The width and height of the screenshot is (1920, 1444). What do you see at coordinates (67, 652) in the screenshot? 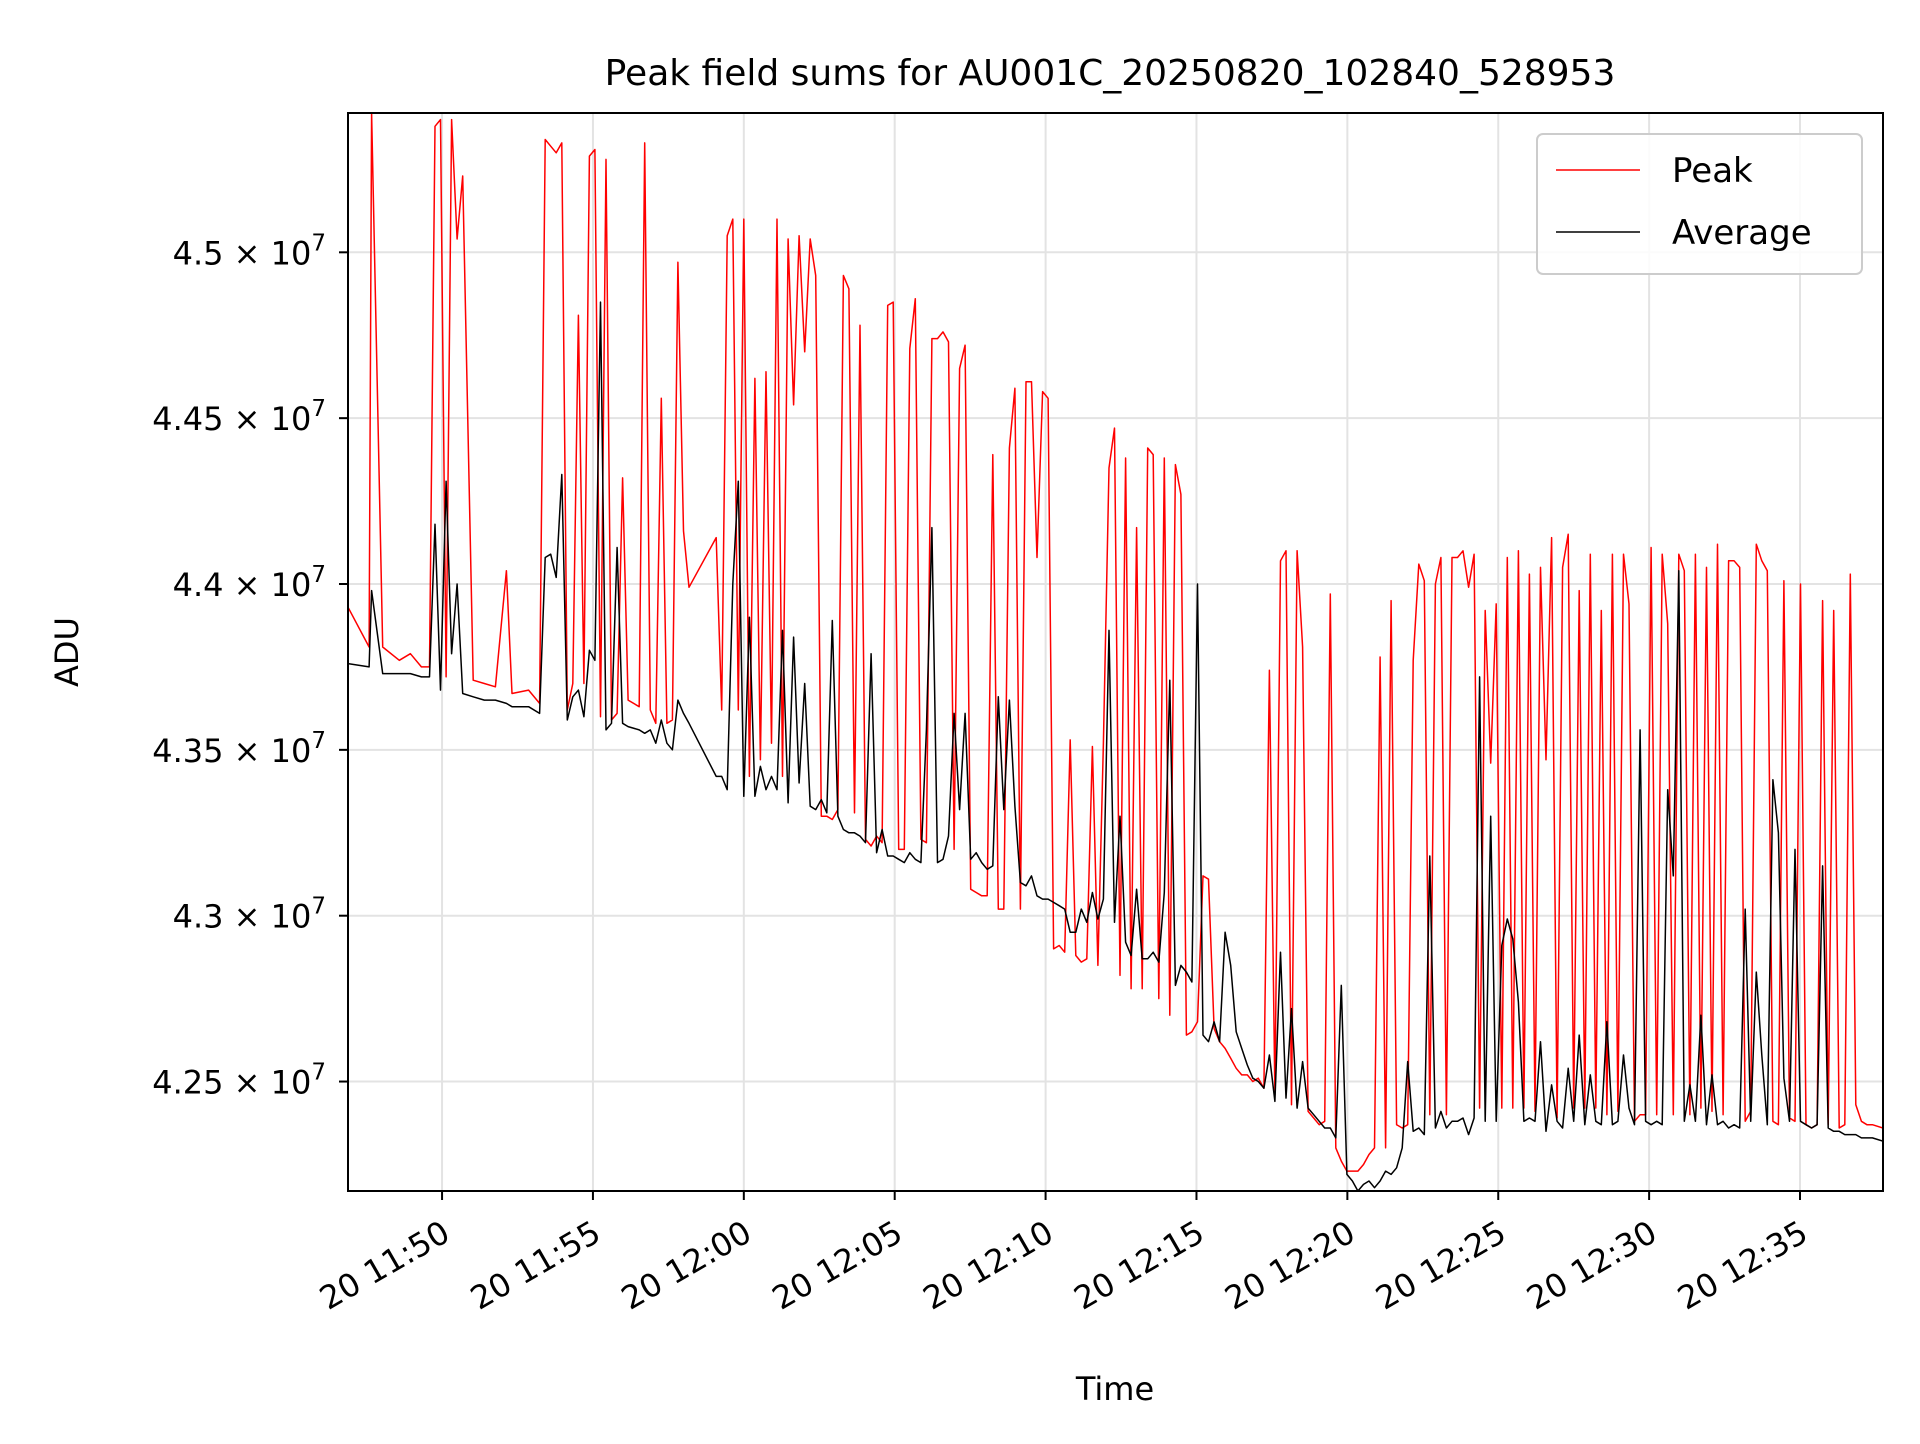
I see `y-axis-label: ADU` at bounding box center [67, 652].